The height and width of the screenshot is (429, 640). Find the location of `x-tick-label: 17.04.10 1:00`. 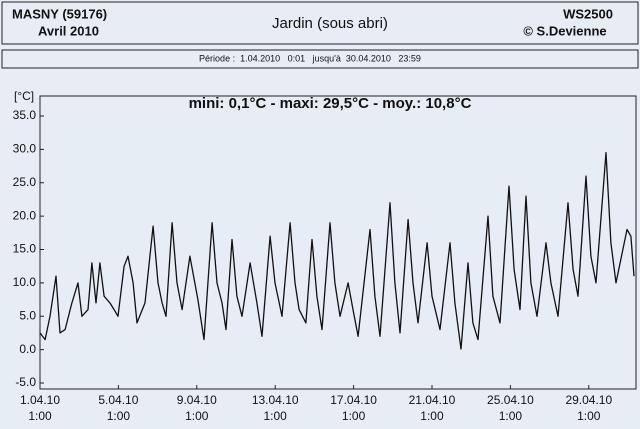

x-tick-label: 17.04.10 1:00 is located at coordinates (353, 408).